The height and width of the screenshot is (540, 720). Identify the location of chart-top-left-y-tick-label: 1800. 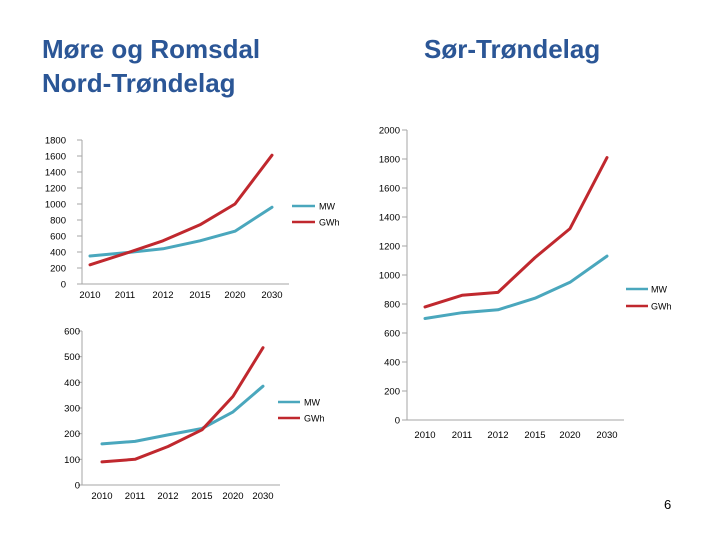
(55, 141).